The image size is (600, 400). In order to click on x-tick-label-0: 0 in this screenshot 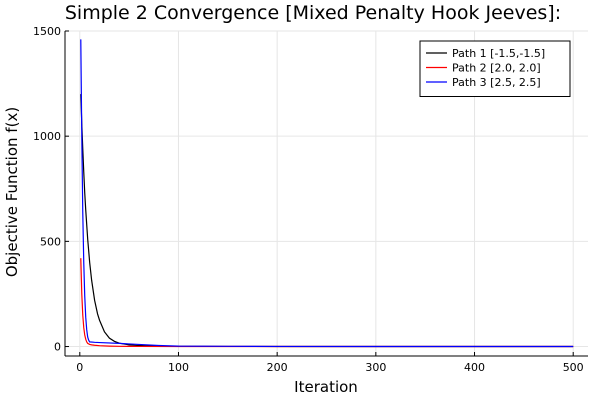, I will do `click(79, 367)`.